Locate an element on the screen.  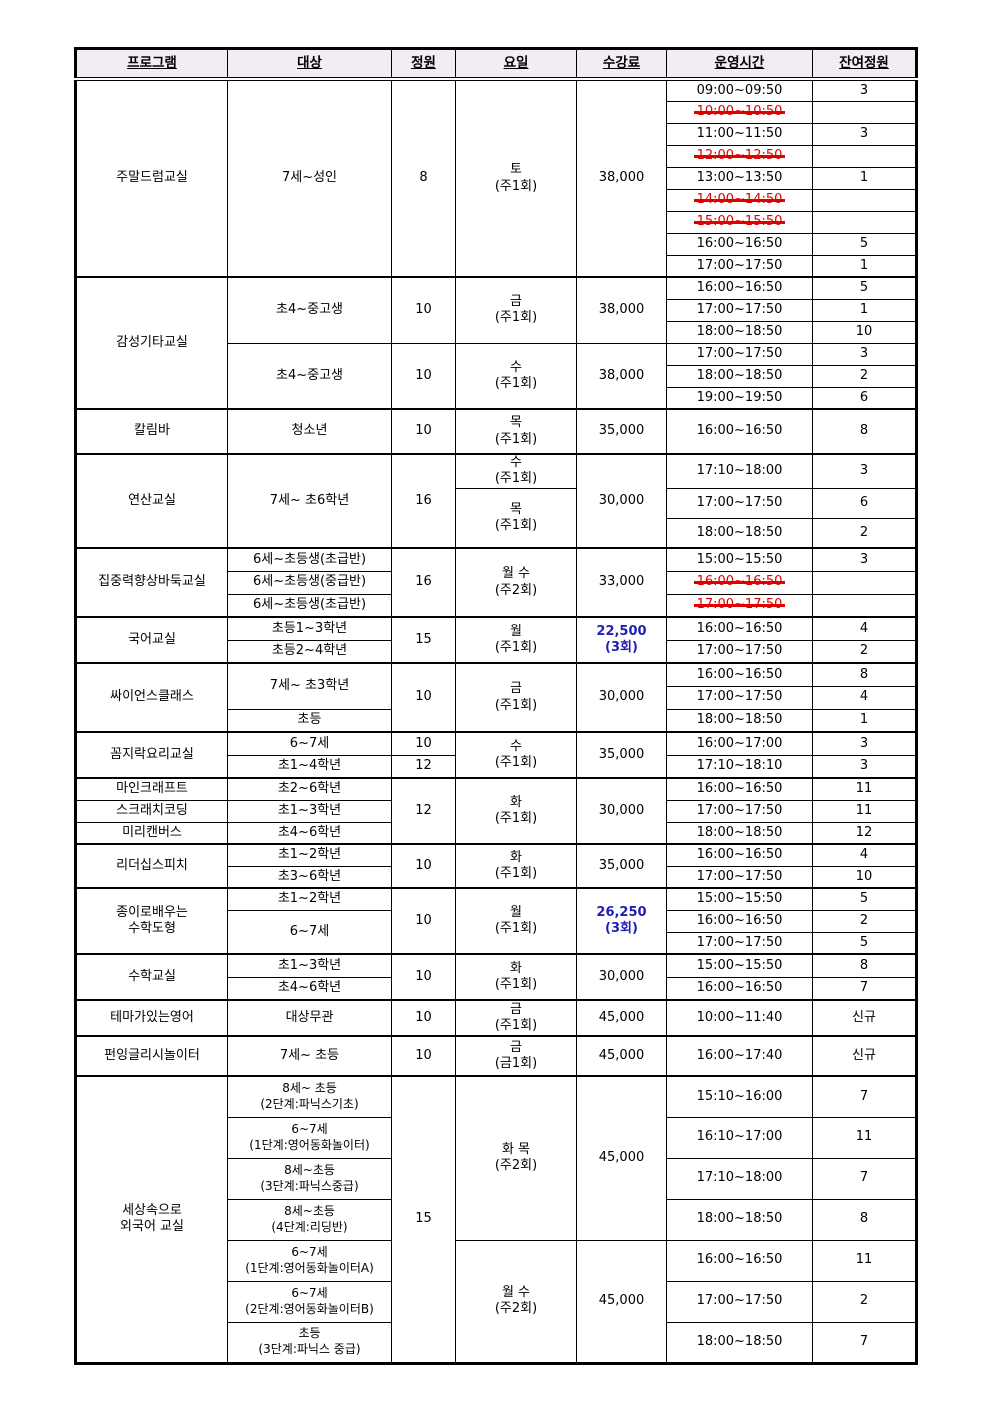
remaining-cell: 2 is located at coordinates (864, 1301).